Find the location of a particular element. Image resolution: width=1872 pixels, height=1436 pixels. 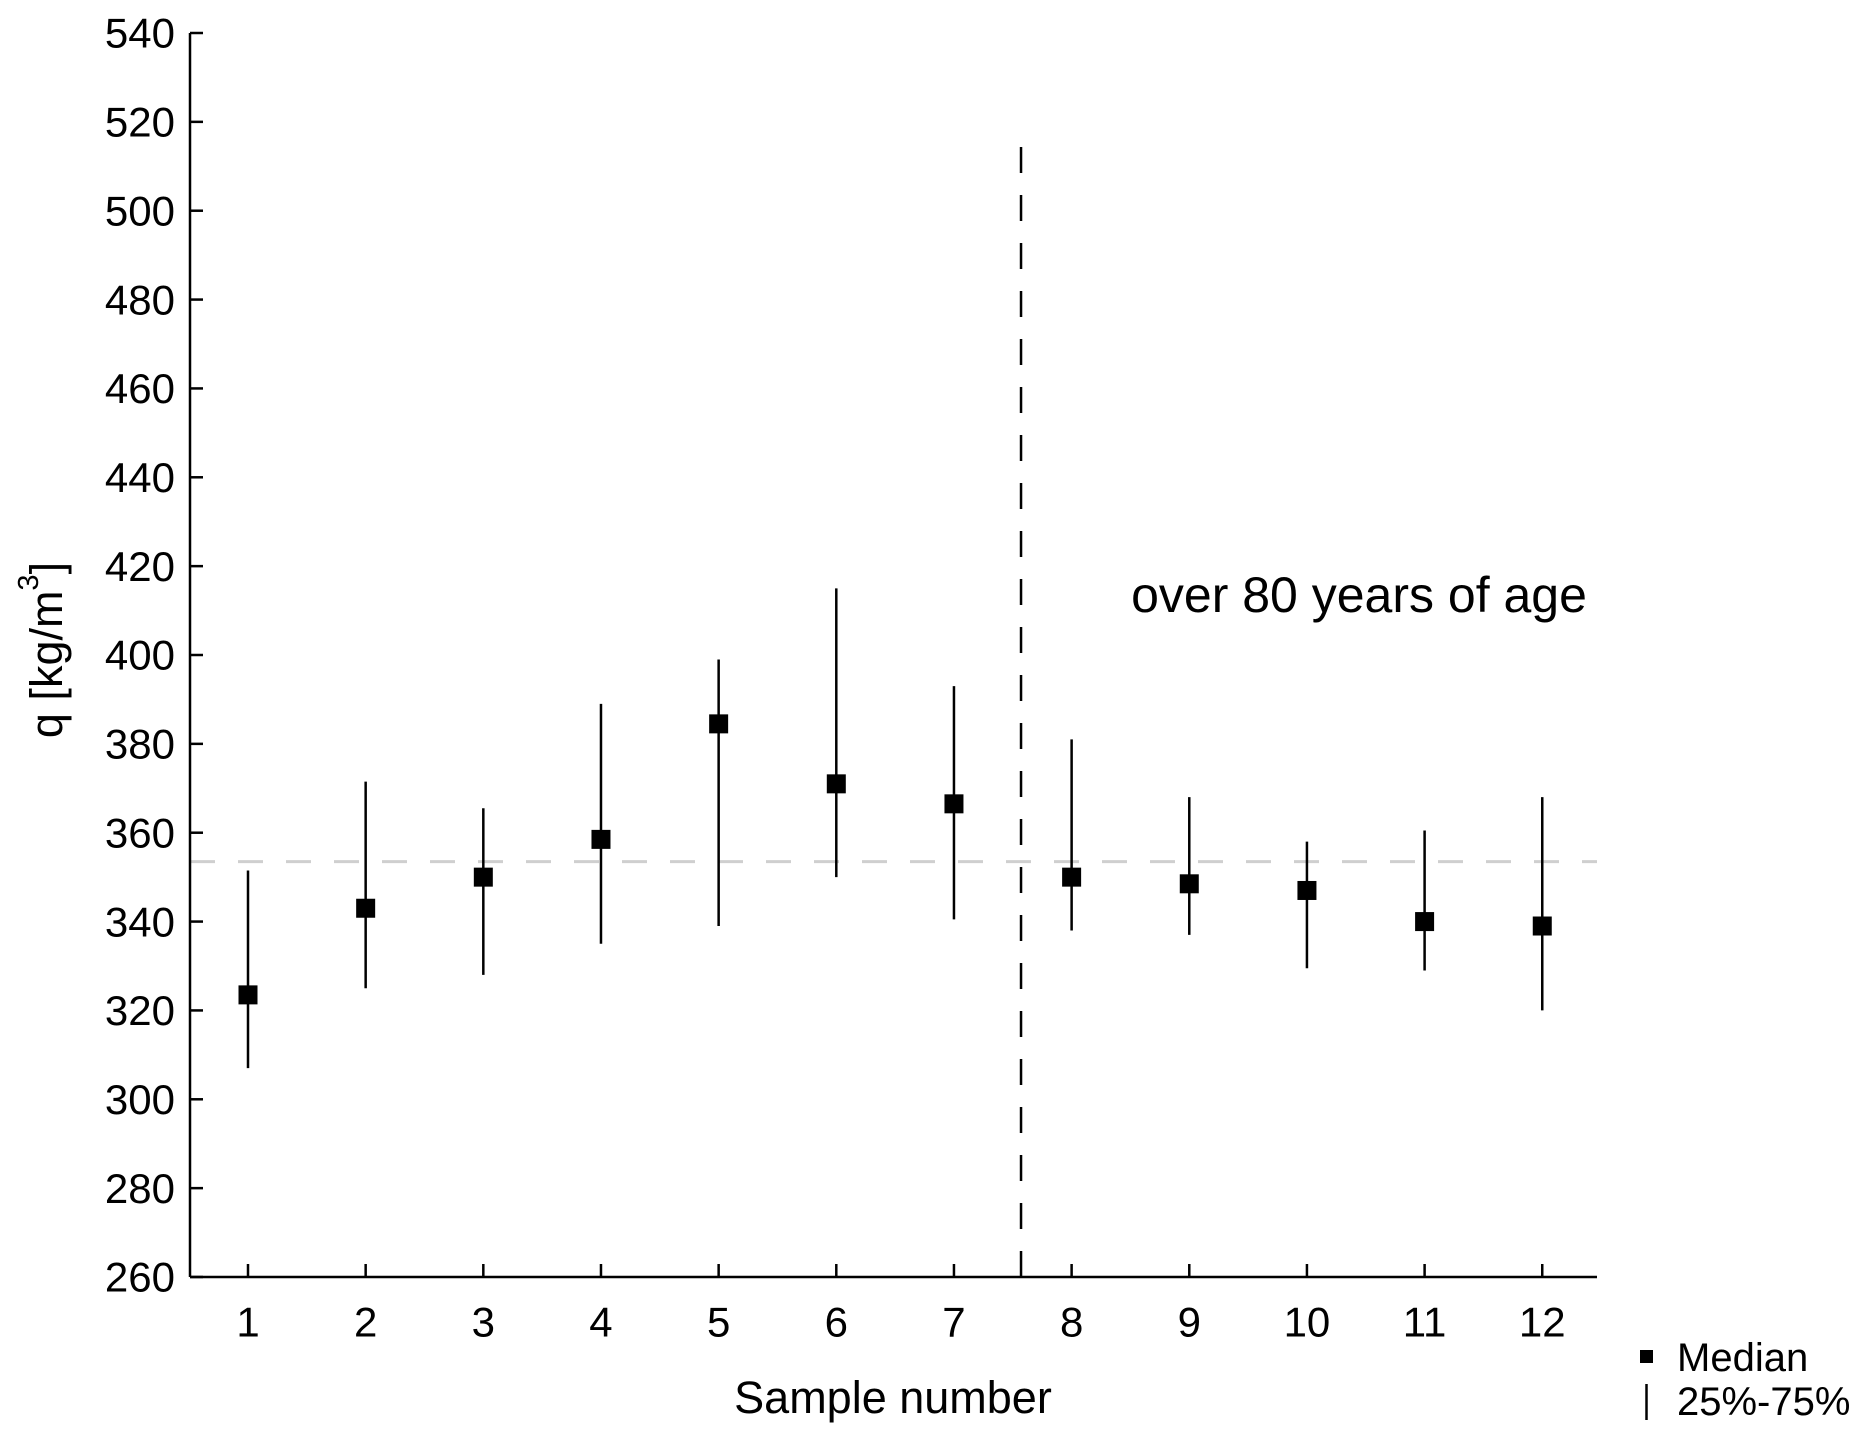

x-tick-label: 6 is located at coordinates (836, 1322).